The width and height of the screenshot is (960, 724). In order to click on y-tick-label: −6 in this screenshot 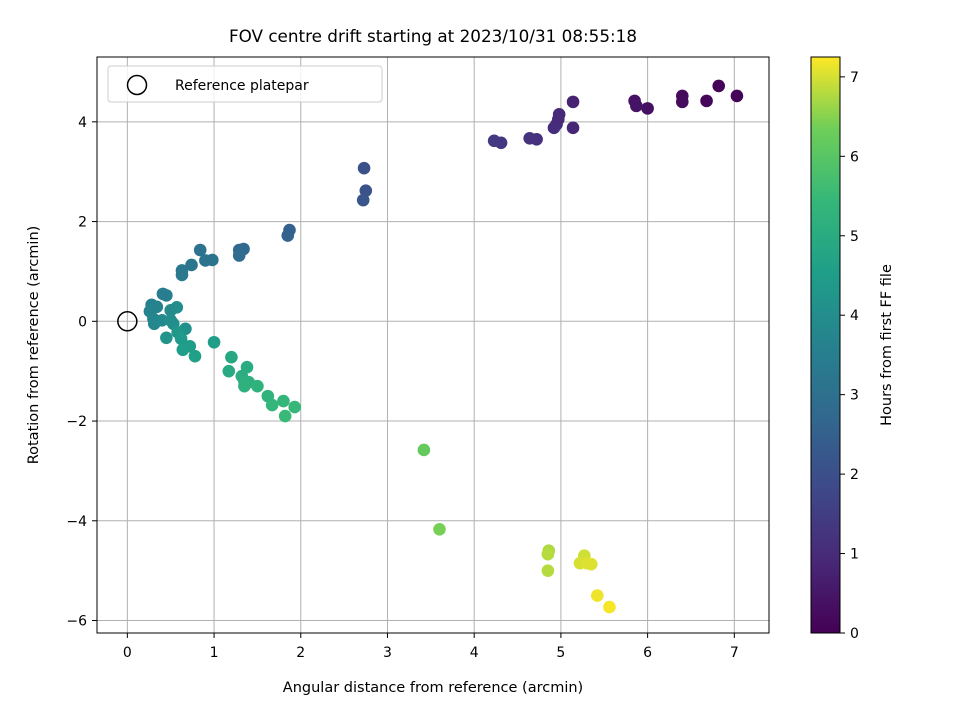, I will do `click(76, 622)`.